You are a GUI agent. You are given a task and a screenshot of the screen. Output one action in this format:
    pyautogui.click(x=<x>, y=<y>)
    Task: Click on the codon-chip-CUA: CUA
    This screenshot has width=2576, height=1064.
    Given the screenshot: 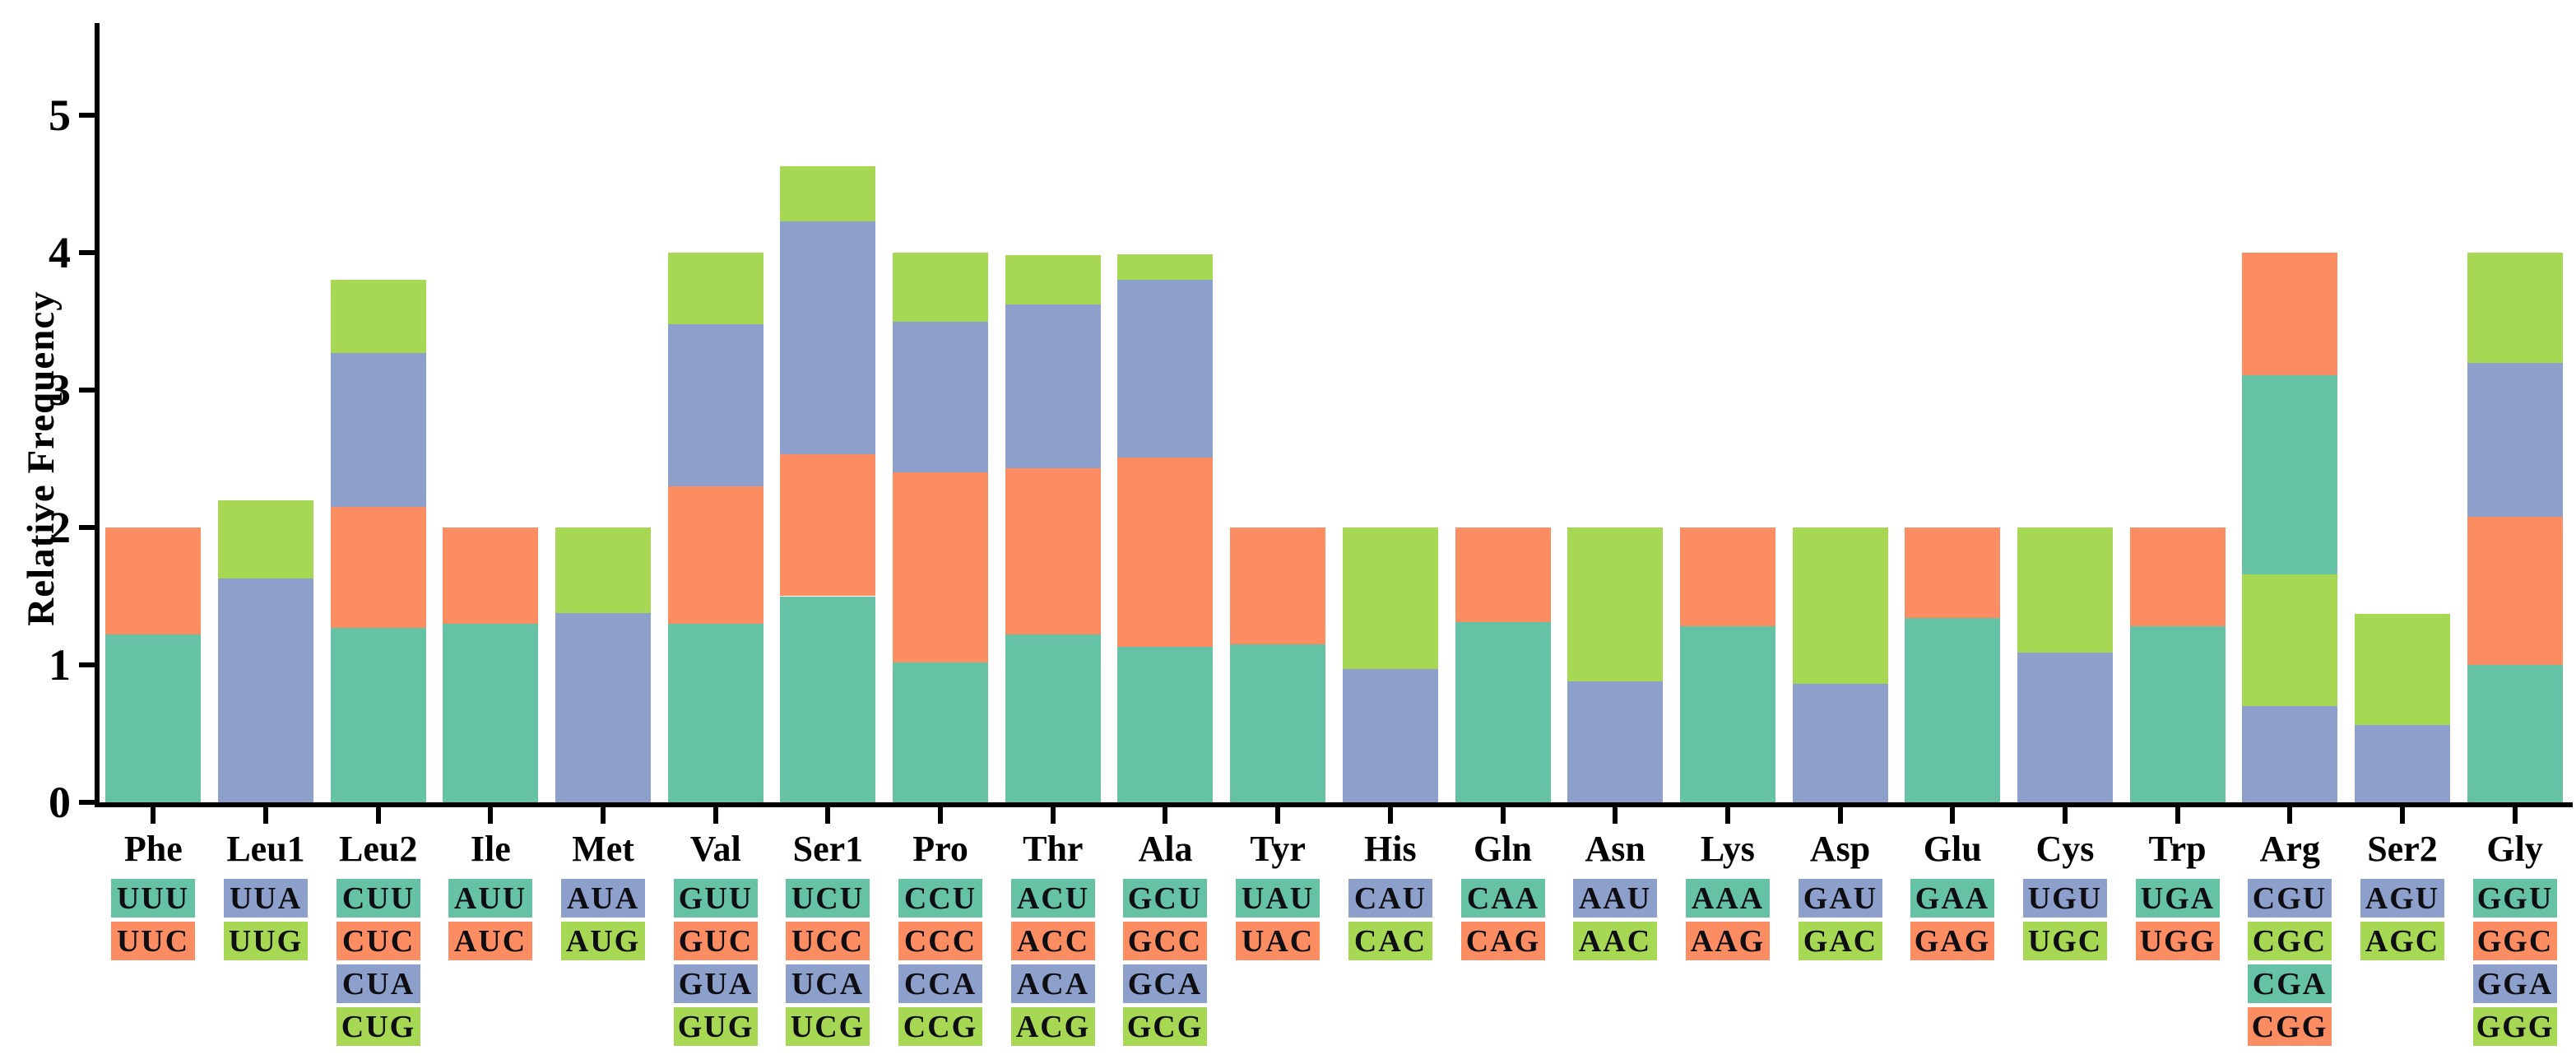 What is the action you would take?
    pyautogui.click(x=378, y=983)
    